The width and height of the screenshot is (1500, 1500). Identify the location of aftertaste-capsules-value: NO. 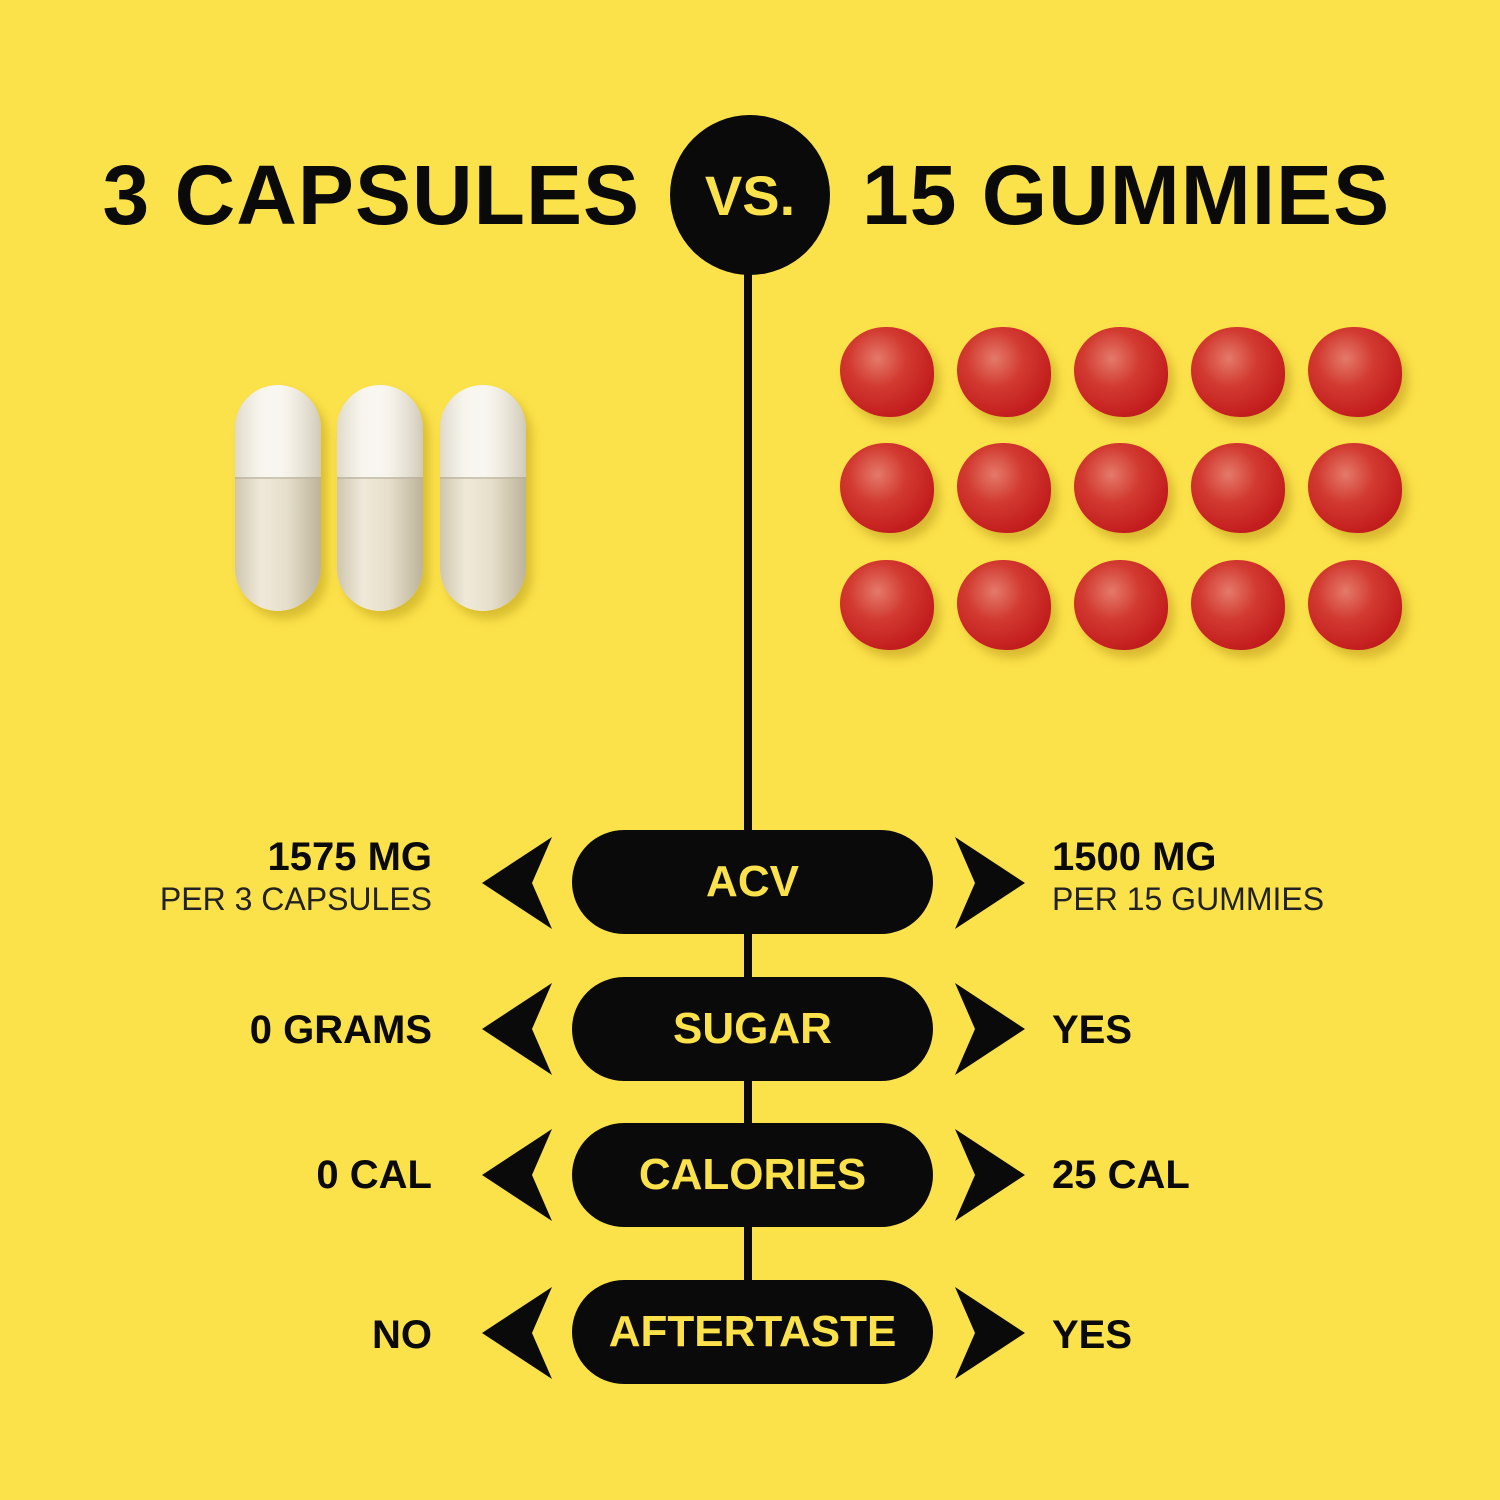
(402, 1335).